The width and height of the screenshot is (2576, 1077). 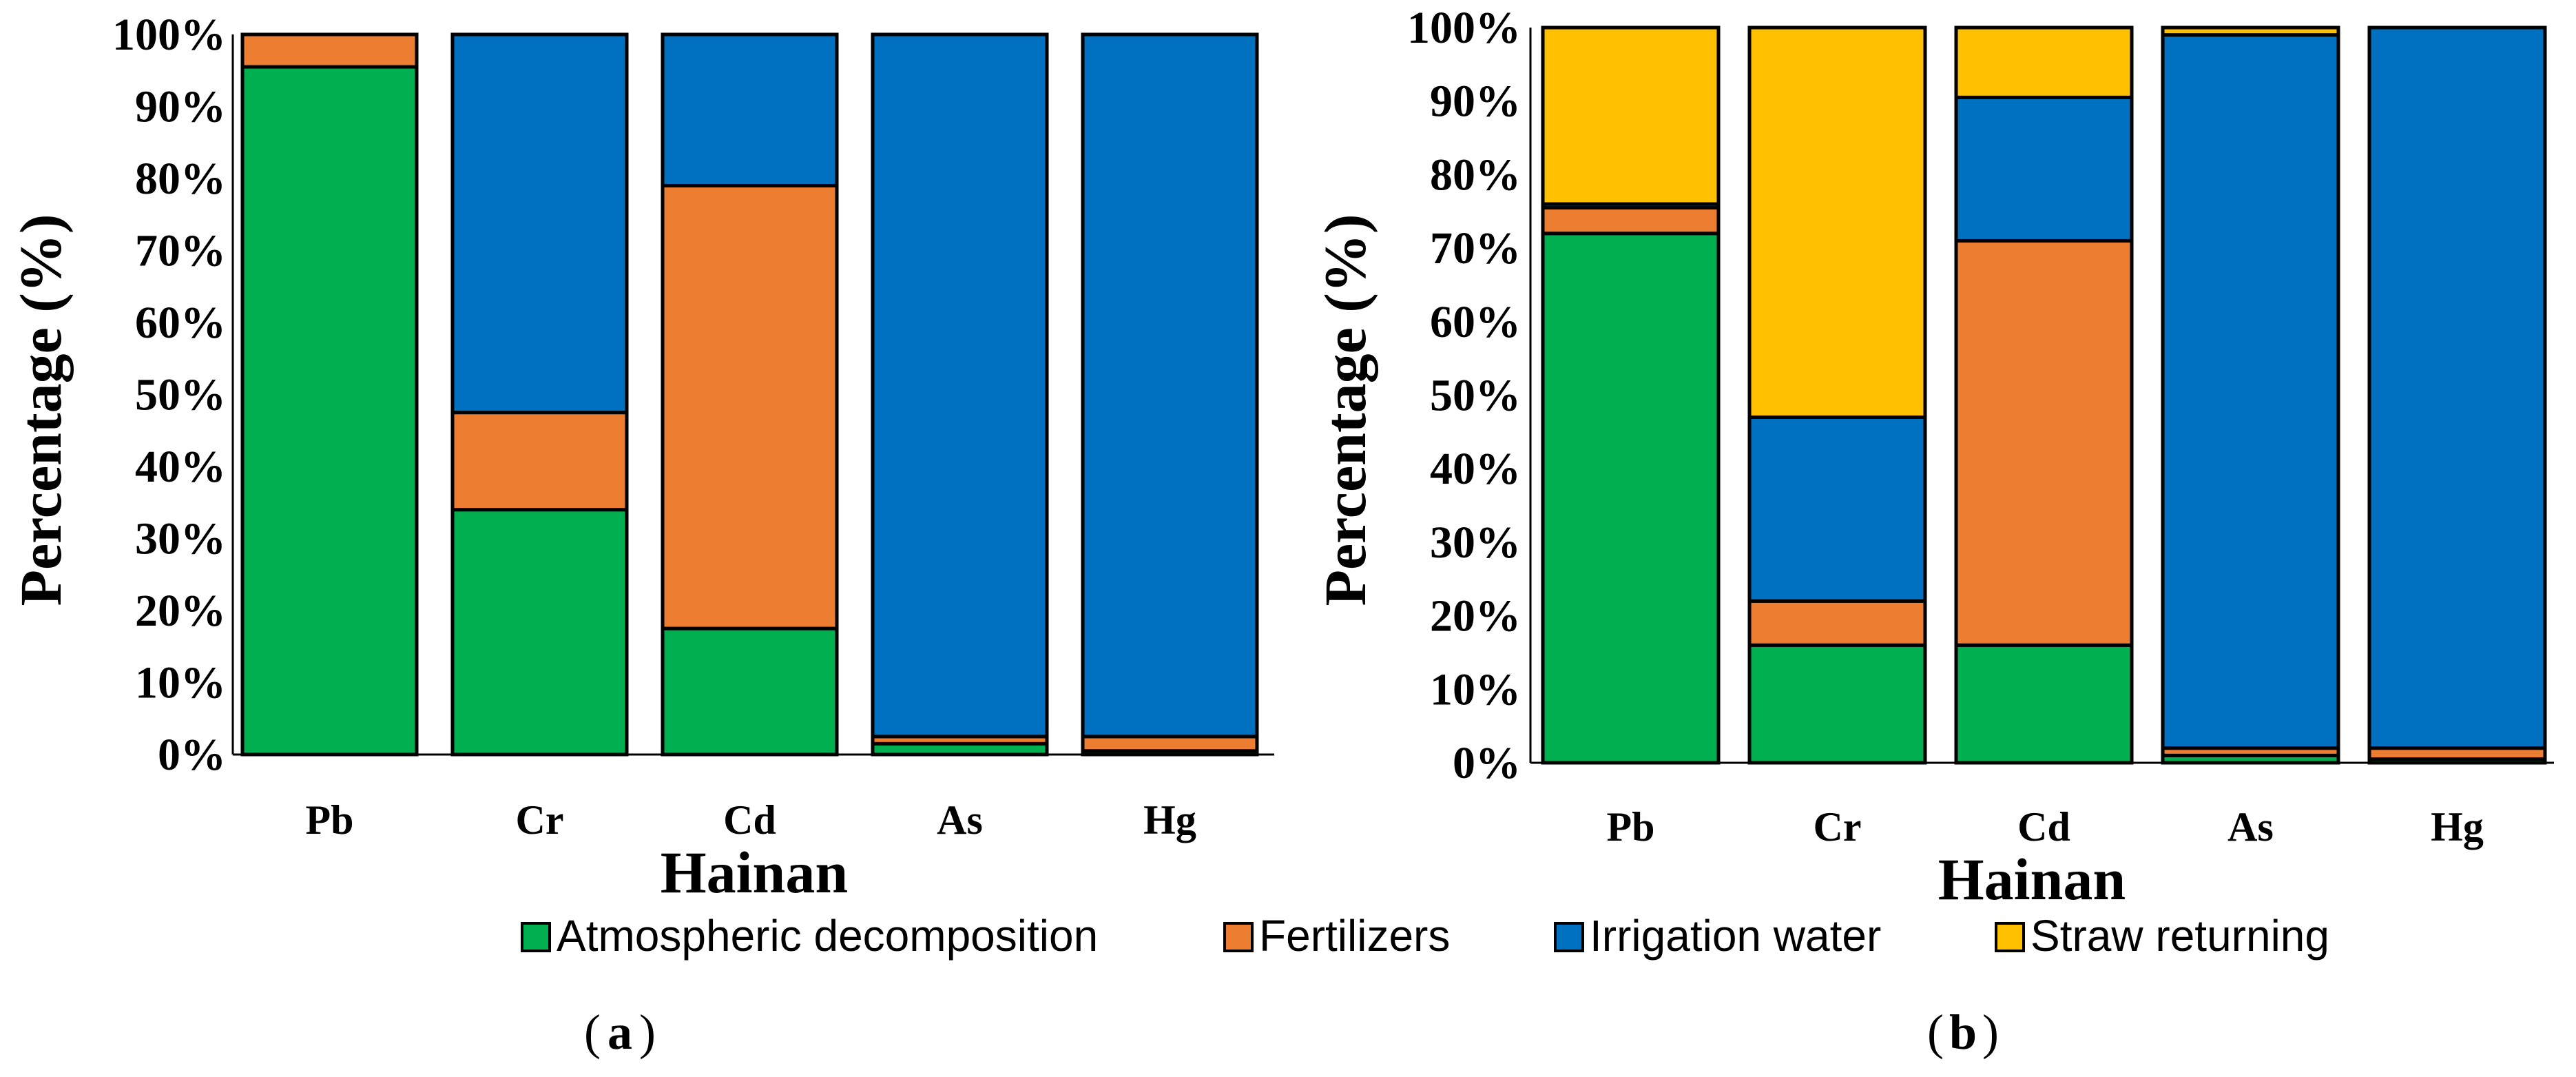 I want to click on bar-b-cd-atmospheric-decomposition, so click(x=2044, y=704).